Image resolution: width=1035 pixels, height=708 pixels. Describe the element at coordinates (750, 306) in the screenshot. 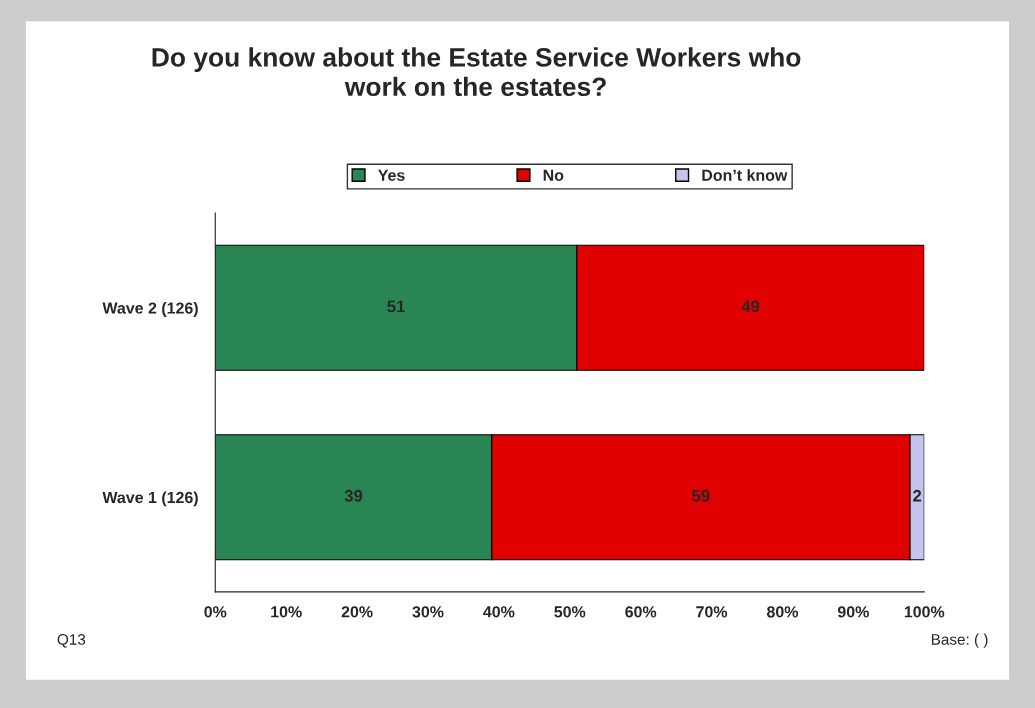

I see `data-label: 49` at that location.